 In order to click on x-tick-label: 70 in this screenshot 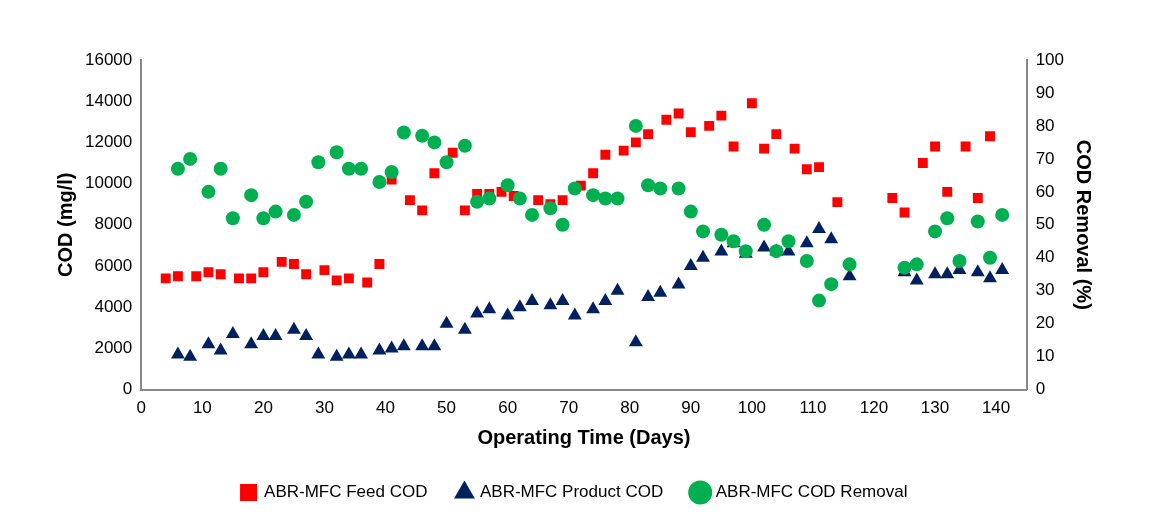, I will do `click(569, 408)`.